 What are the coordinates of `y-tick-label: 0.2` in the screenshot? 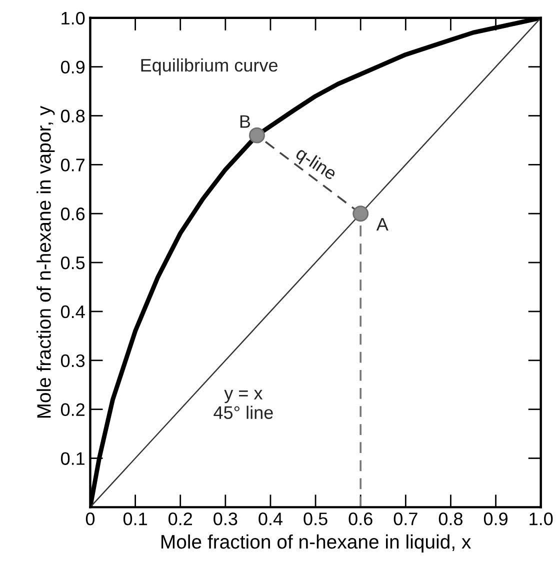 It's located at (72, 409).